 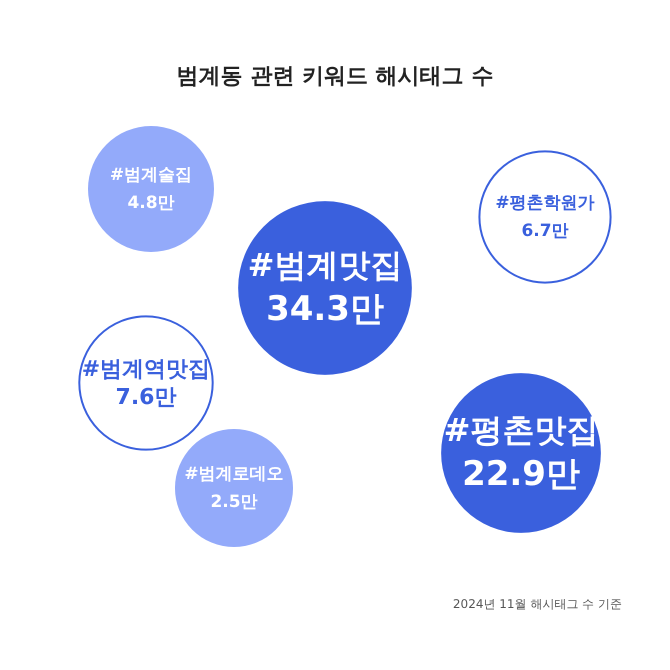 I want to click on category-label: #평촌맛집, so click(x=521, y=430).